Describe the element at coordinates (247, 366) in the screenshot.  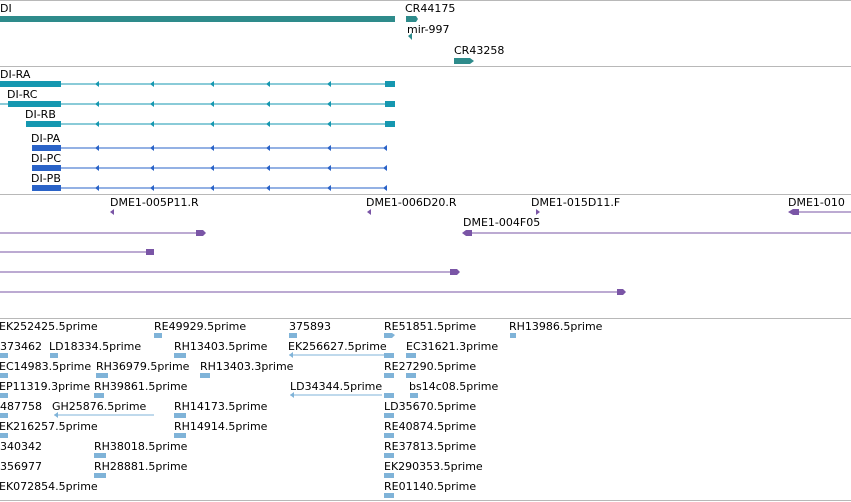
I see `est-label: RH13403.3prime` at that location.